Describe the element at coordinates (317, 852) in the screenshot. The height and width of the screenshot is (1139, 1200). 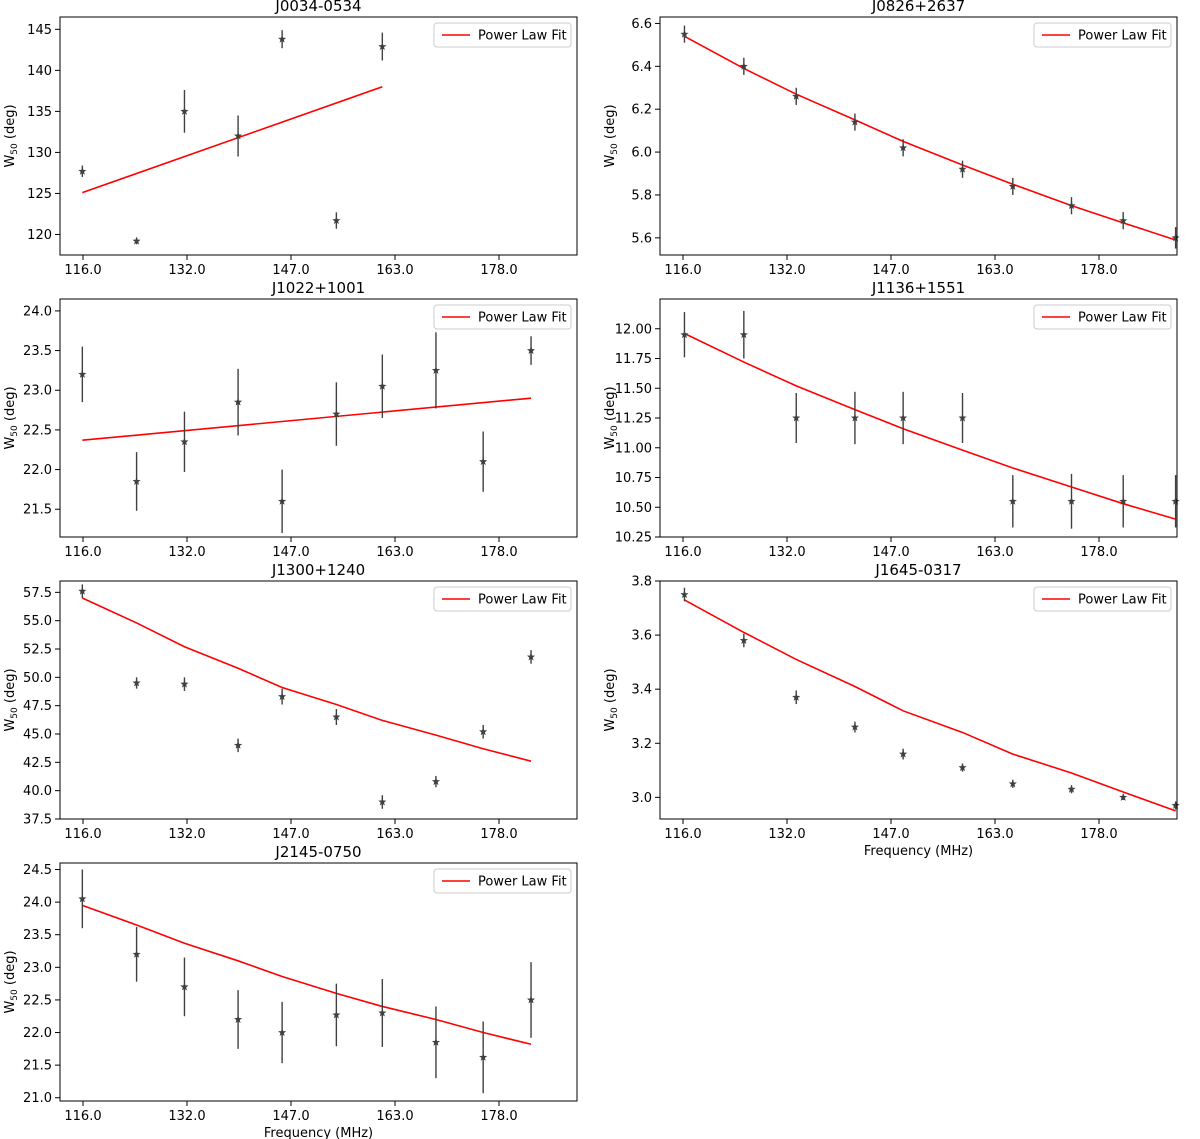
I see `chart-title: J2145-0750` at that location.